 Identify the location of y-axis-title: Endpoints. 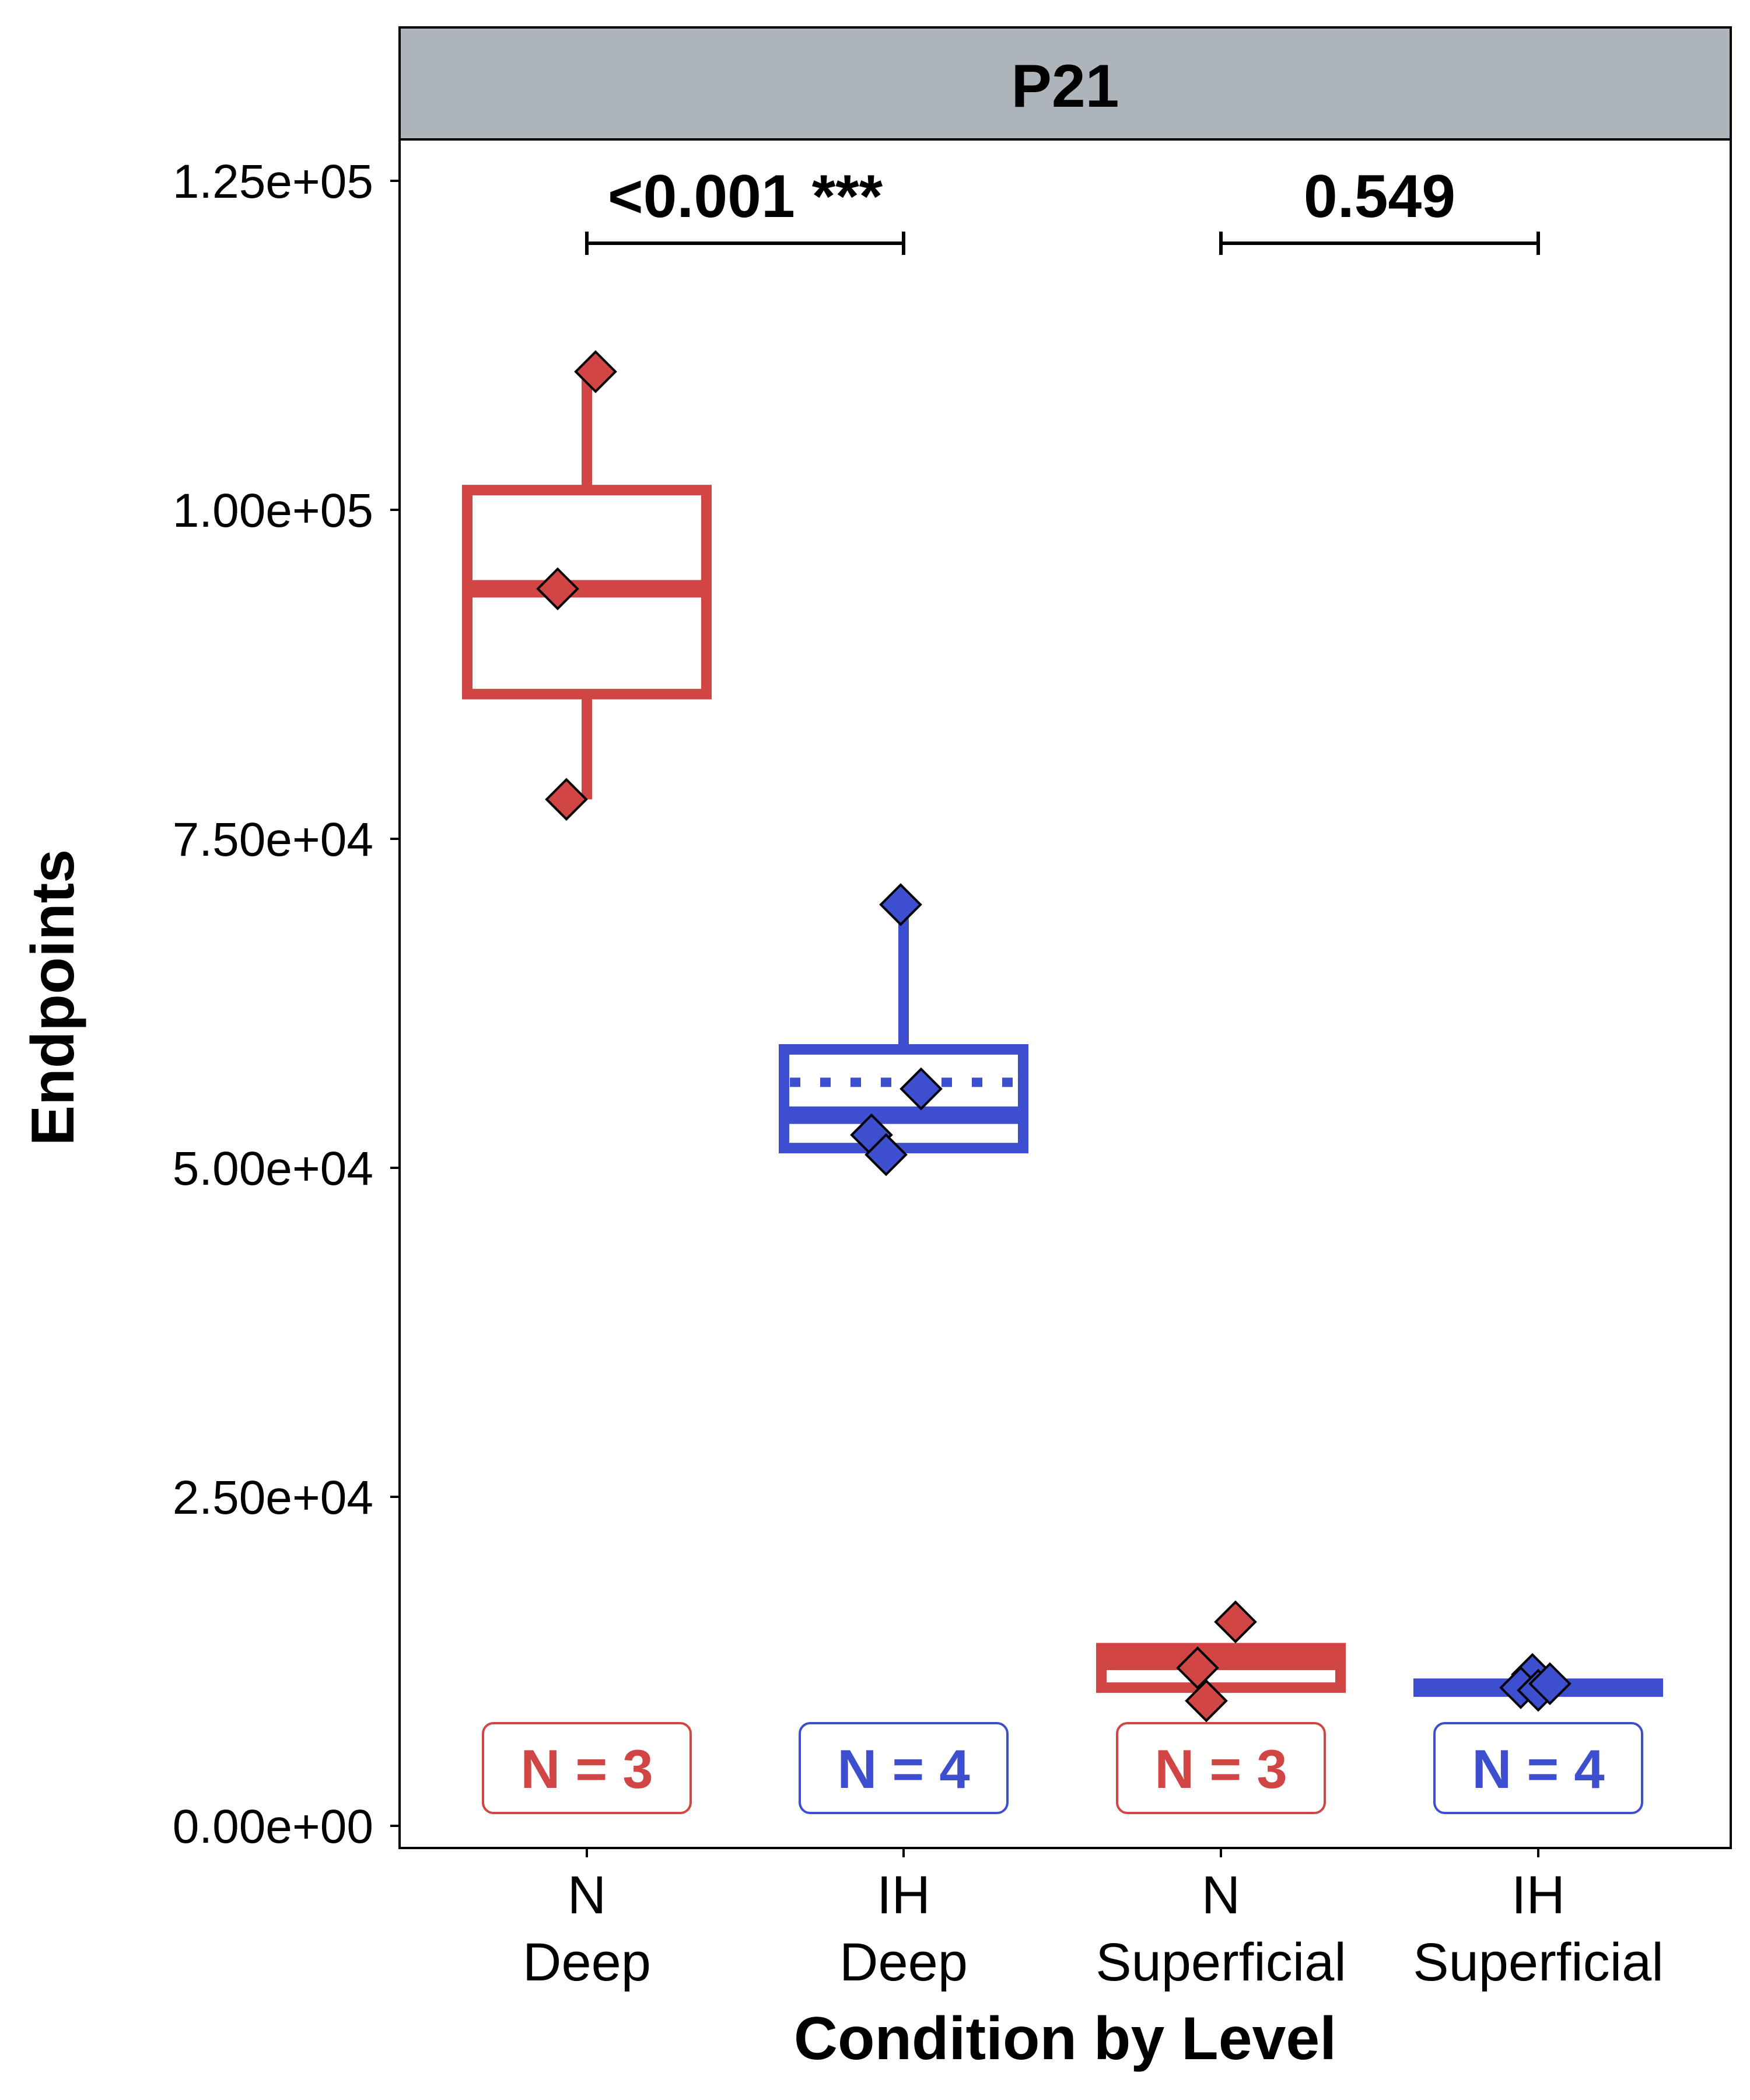
(53, 998).